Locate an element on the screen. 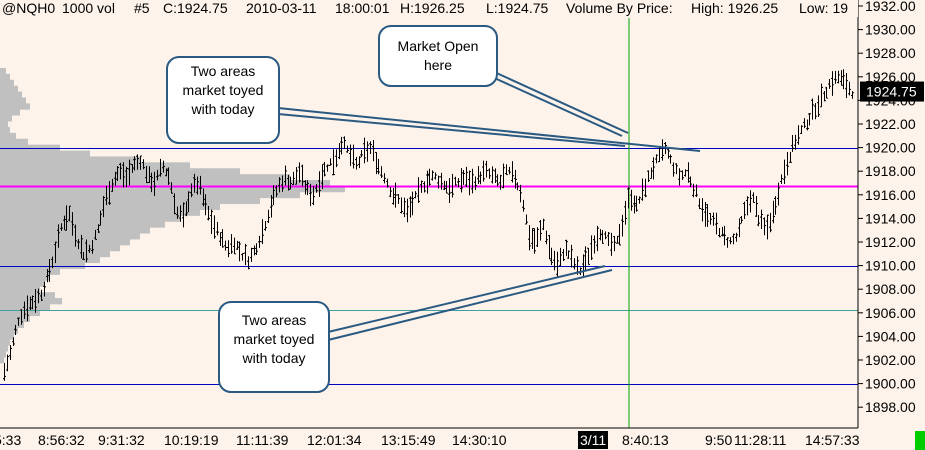  status-square is located at coordinates (920, 440).